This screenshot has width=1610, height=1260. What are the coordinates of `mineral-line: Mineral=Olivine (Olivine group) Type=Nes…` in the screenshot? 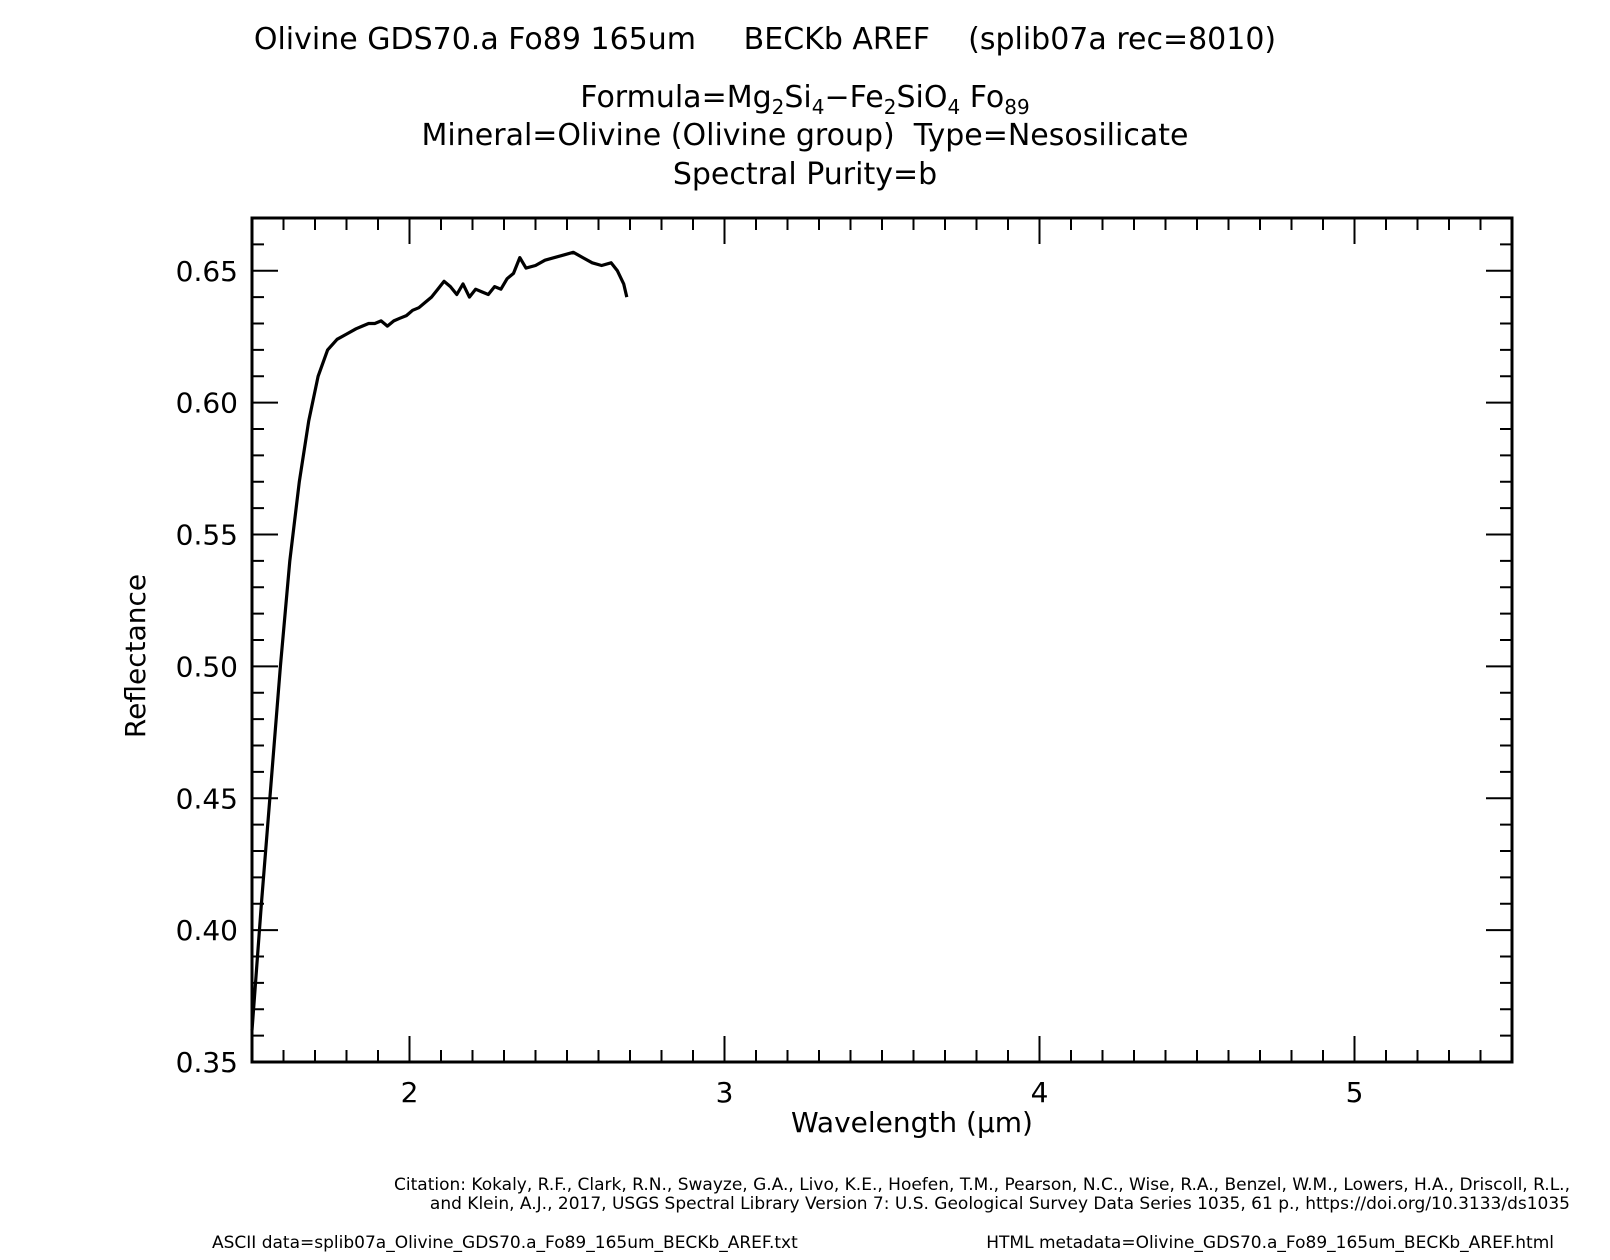 It's located at (805, 135).